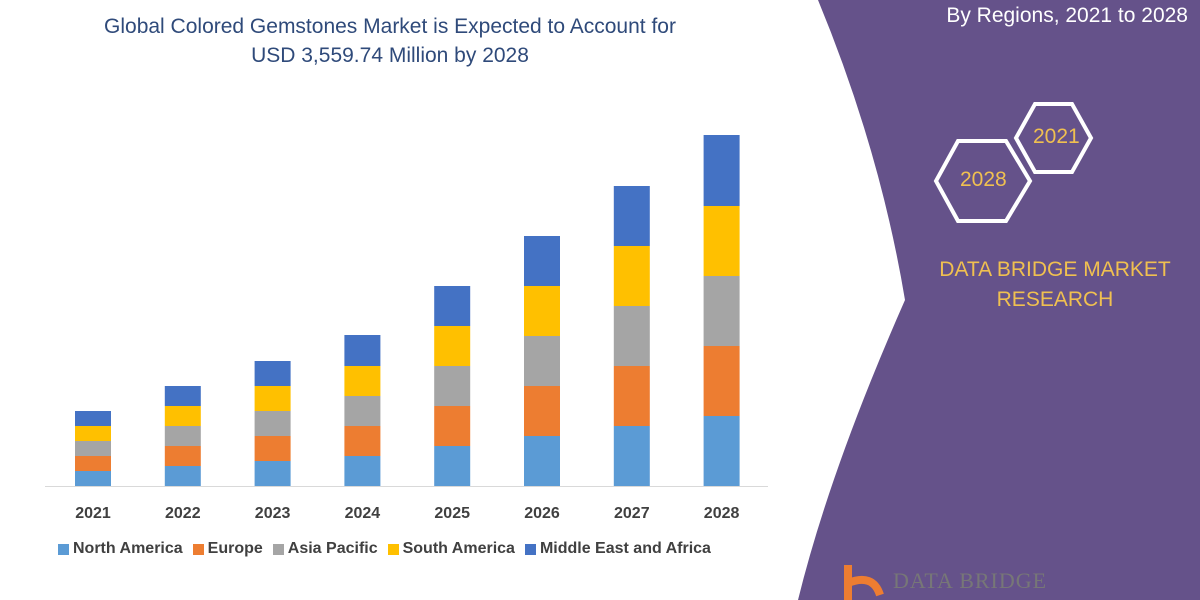 The image size is (1200, 600). I want to click on hex-year-2021: 2021, so click(1056, 136).